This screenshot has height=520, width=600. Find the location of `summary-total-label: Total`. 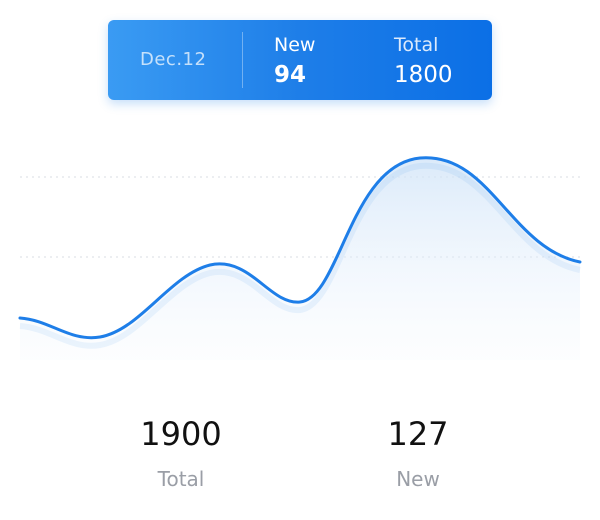

summary-total-label: Total is located at coordinates (181, 479).